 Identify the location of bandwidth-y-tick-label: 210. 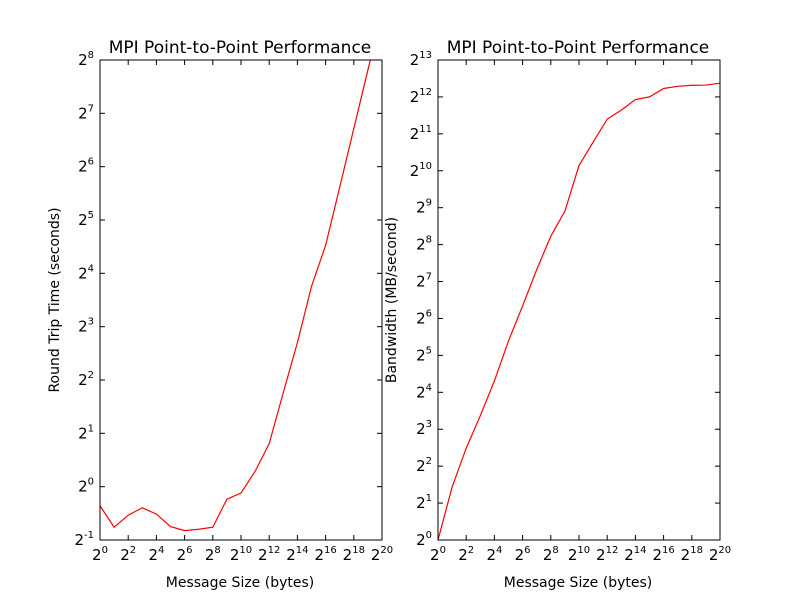
(421, 170).